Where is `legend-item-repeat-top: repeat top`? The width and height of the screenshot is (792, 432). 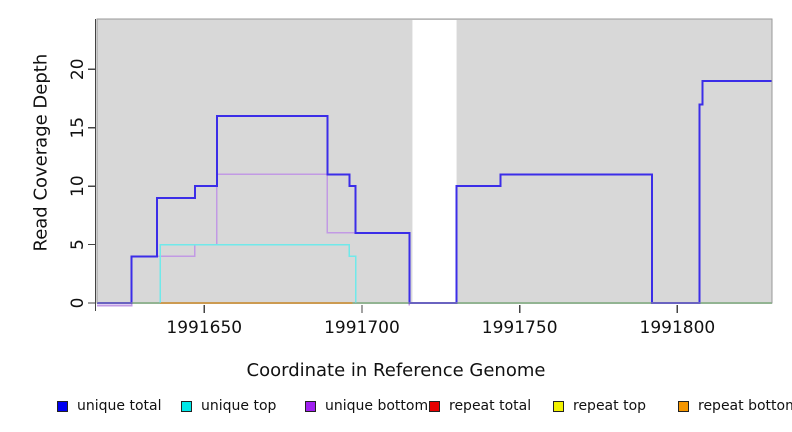
legend-item-repeat-top: repeat top is located at coordinates (599, 406).